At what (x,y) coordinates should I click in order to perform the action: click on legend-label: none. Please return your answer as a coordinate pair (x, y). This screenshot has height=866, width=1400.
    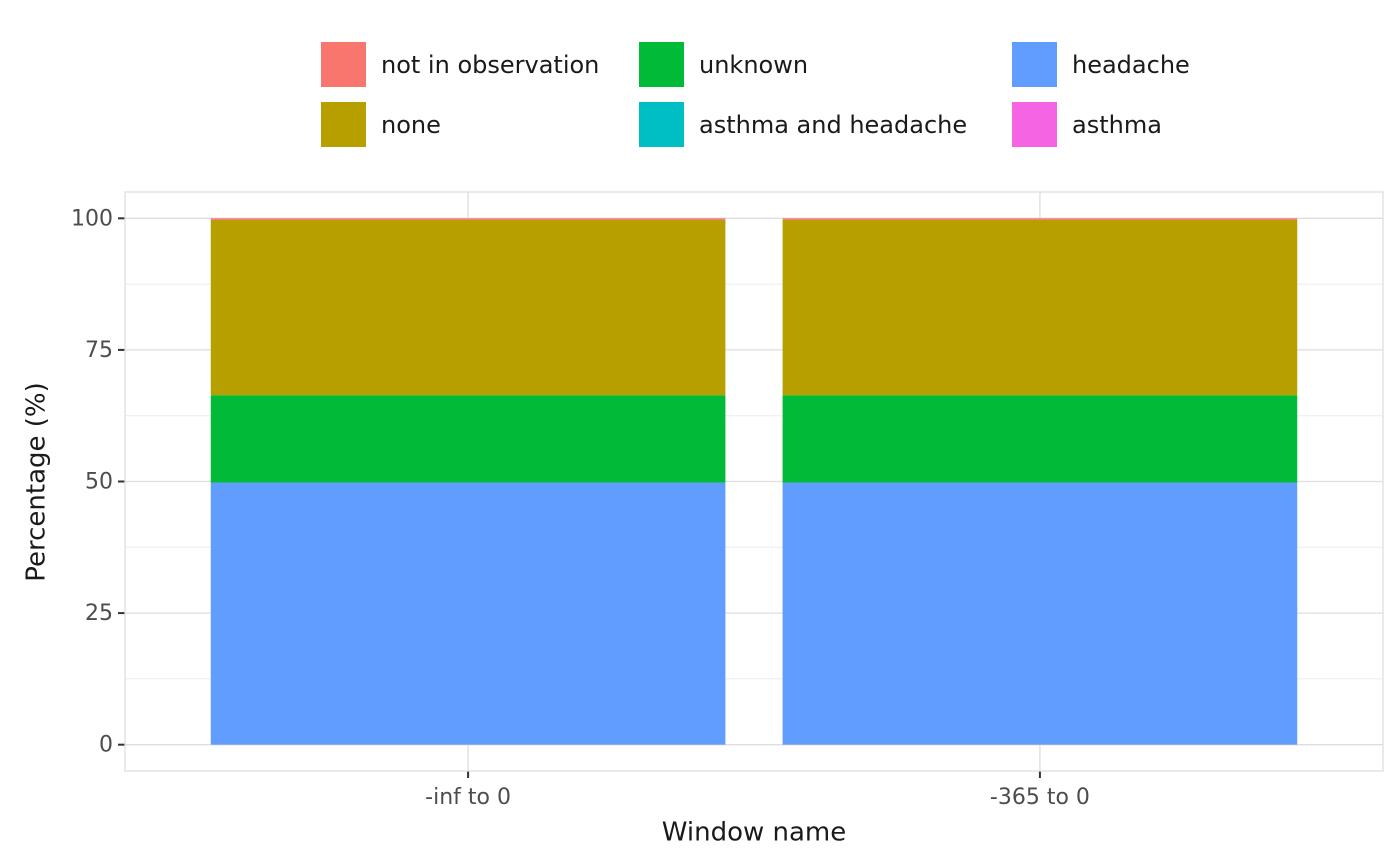
    Looking at the image, I should click on (411, 125).